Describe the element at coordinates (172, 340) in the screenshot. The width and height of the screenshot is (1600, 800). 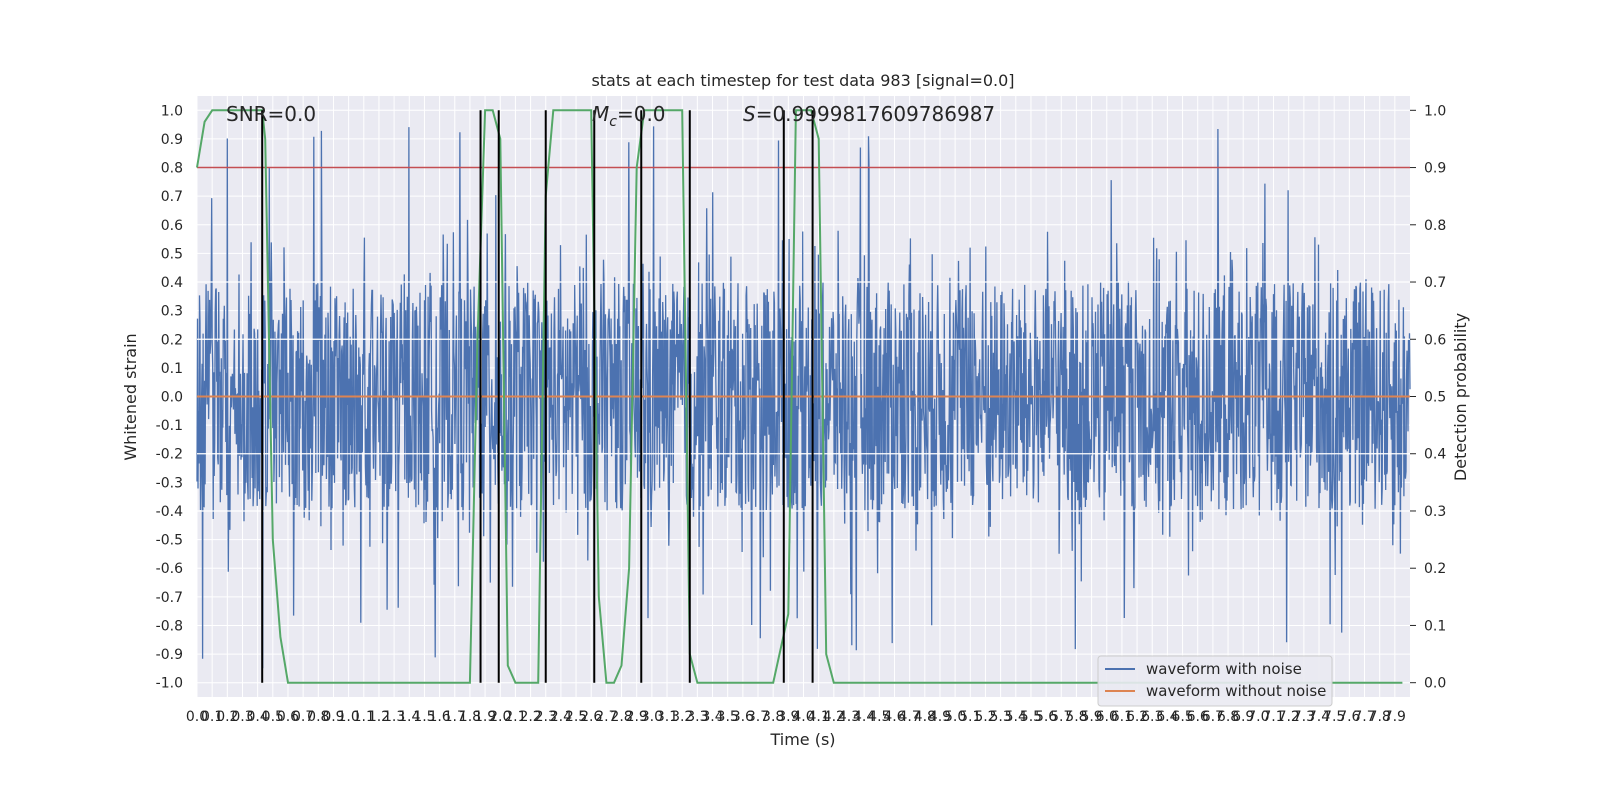
I see `y-left-tick-label: 0.2` at that location.